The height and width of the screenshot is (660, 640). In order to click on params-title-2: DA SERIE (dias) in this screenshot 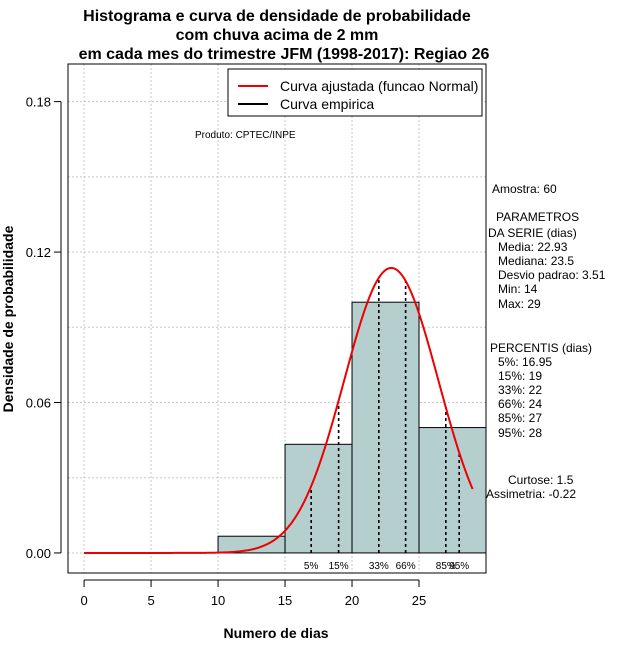, I will do `click(532, 233)`.